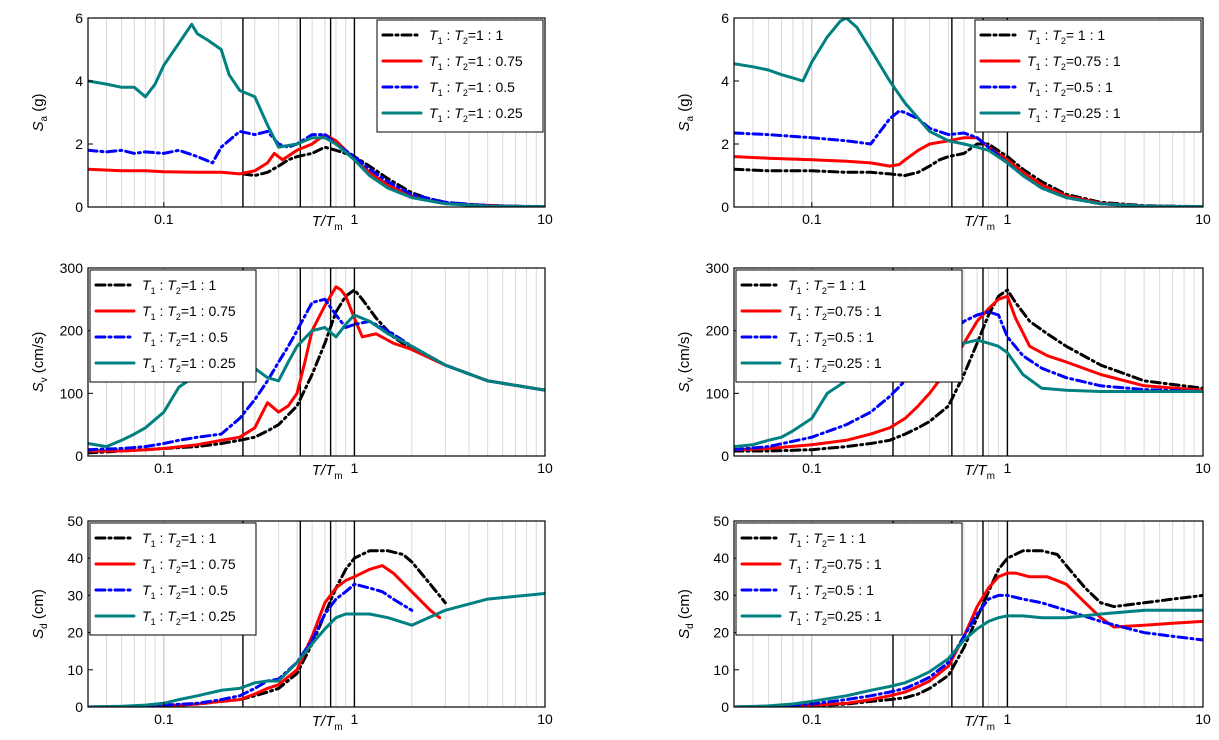 The height and width of the screenshot is (740, 1219). What do you see at coordinates (690, 119) in the screenshot?
I see `y-axis-label-sub: a` at bounding box center [690, 119].